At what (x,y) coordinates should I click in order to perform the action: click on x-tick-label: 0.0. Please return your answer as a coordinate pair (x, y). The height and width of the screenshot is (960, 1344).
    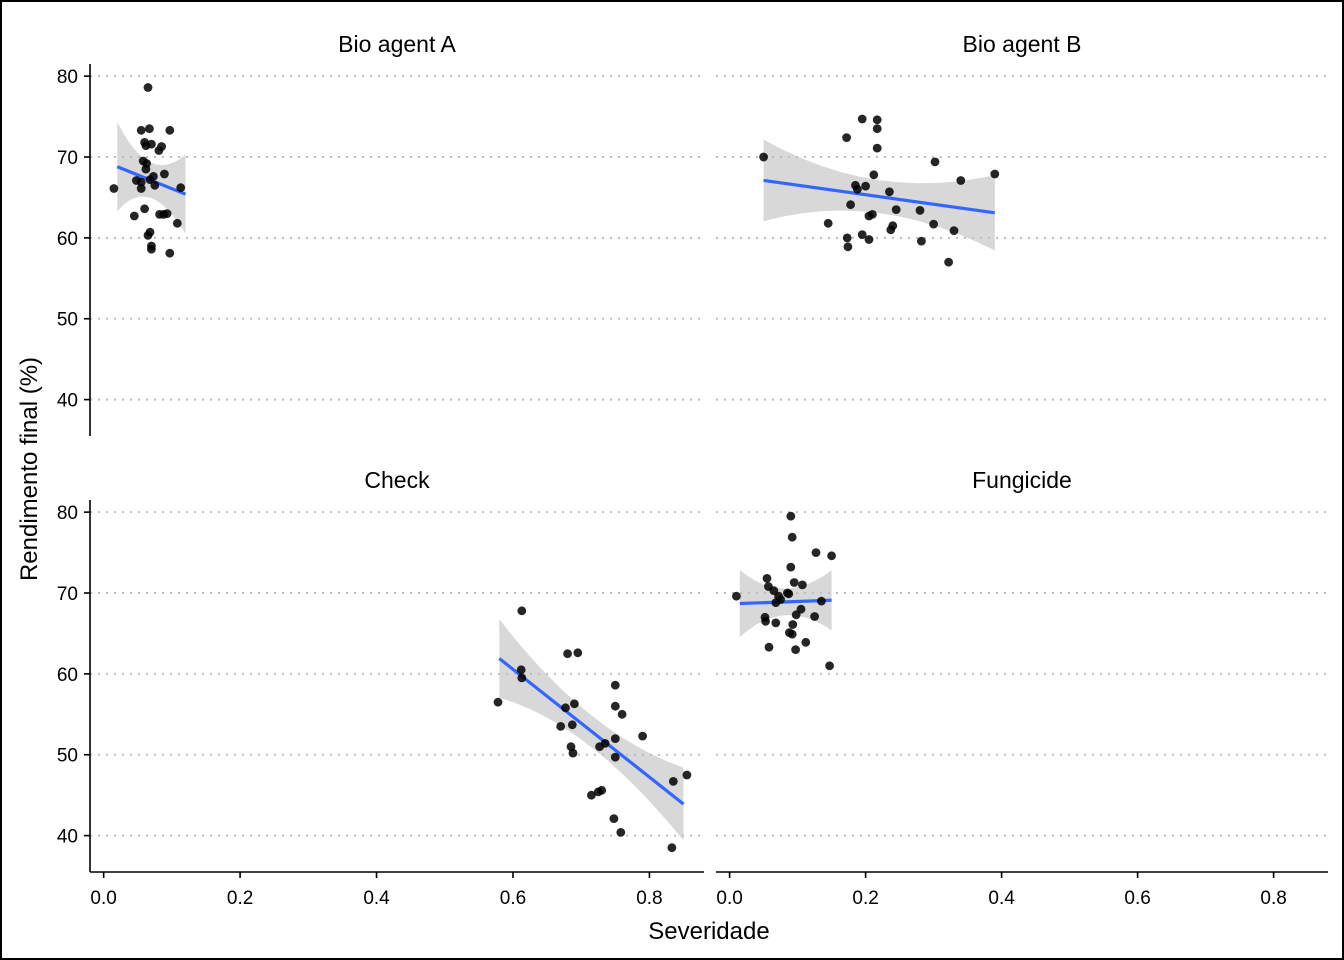
    Looking at the image, I should click on (729, 898).